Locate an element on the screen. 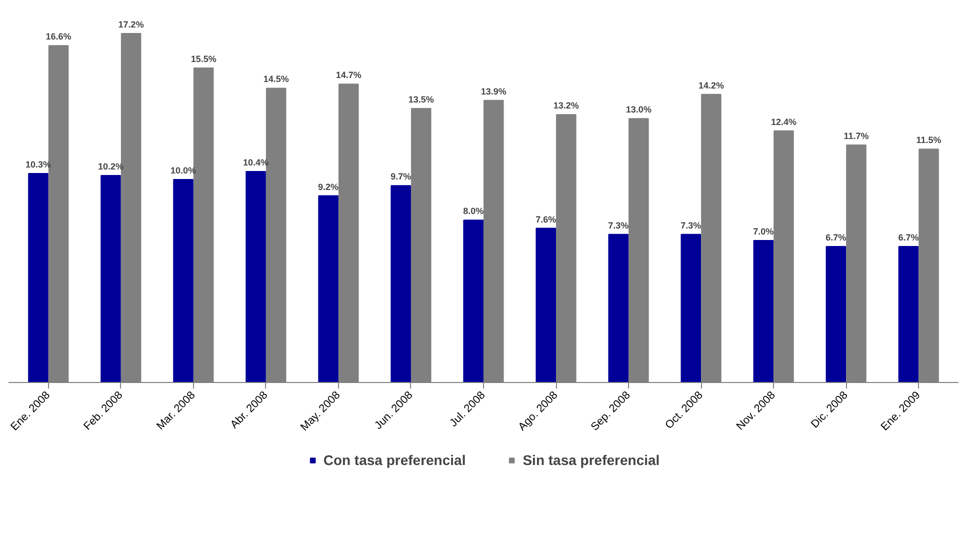  data-label: 8.0% is located at coordinates (473, 211).